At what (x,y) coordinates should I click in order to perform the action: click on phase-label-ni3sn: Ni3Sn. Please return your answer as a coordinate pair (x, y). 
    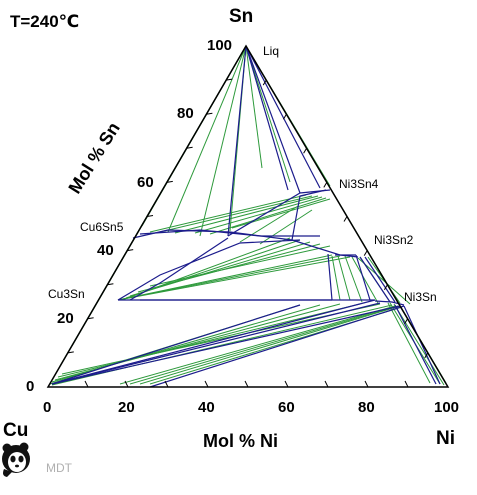
    Looking at the image, I should click on (420, 297).